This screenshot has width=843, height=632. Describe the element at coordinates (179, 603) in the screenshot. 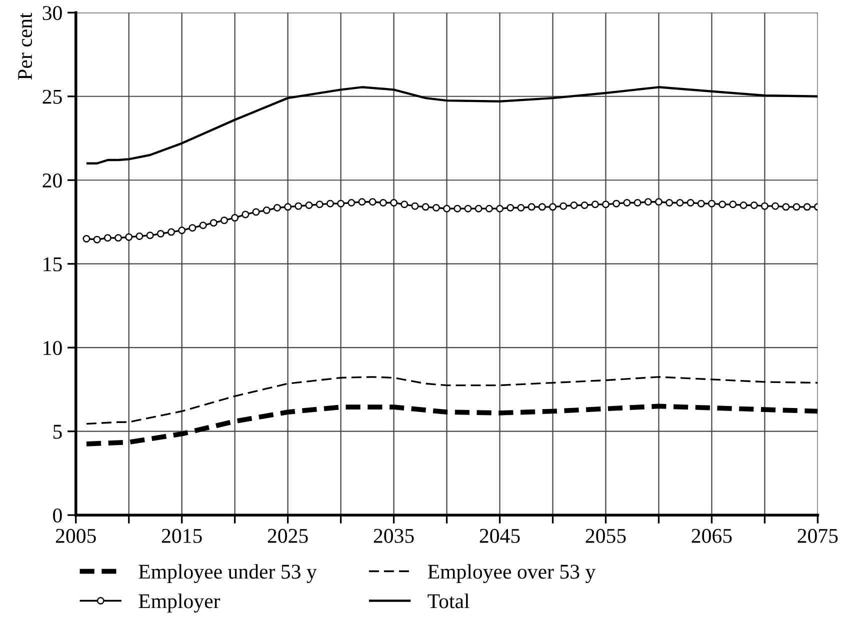

I see `legend-label: Employer` at that location.